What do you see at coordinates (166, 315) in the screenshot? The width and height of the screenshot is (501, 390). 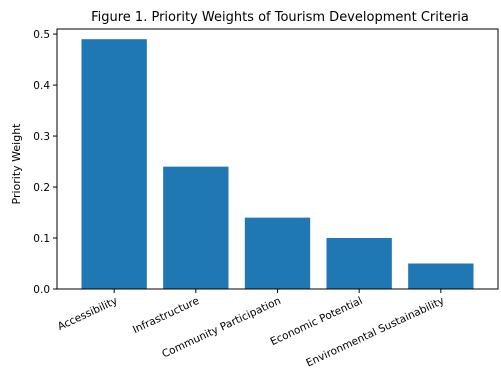 I see `x-tick-label-1: Infrastructure` at bounding box center [166, 315].